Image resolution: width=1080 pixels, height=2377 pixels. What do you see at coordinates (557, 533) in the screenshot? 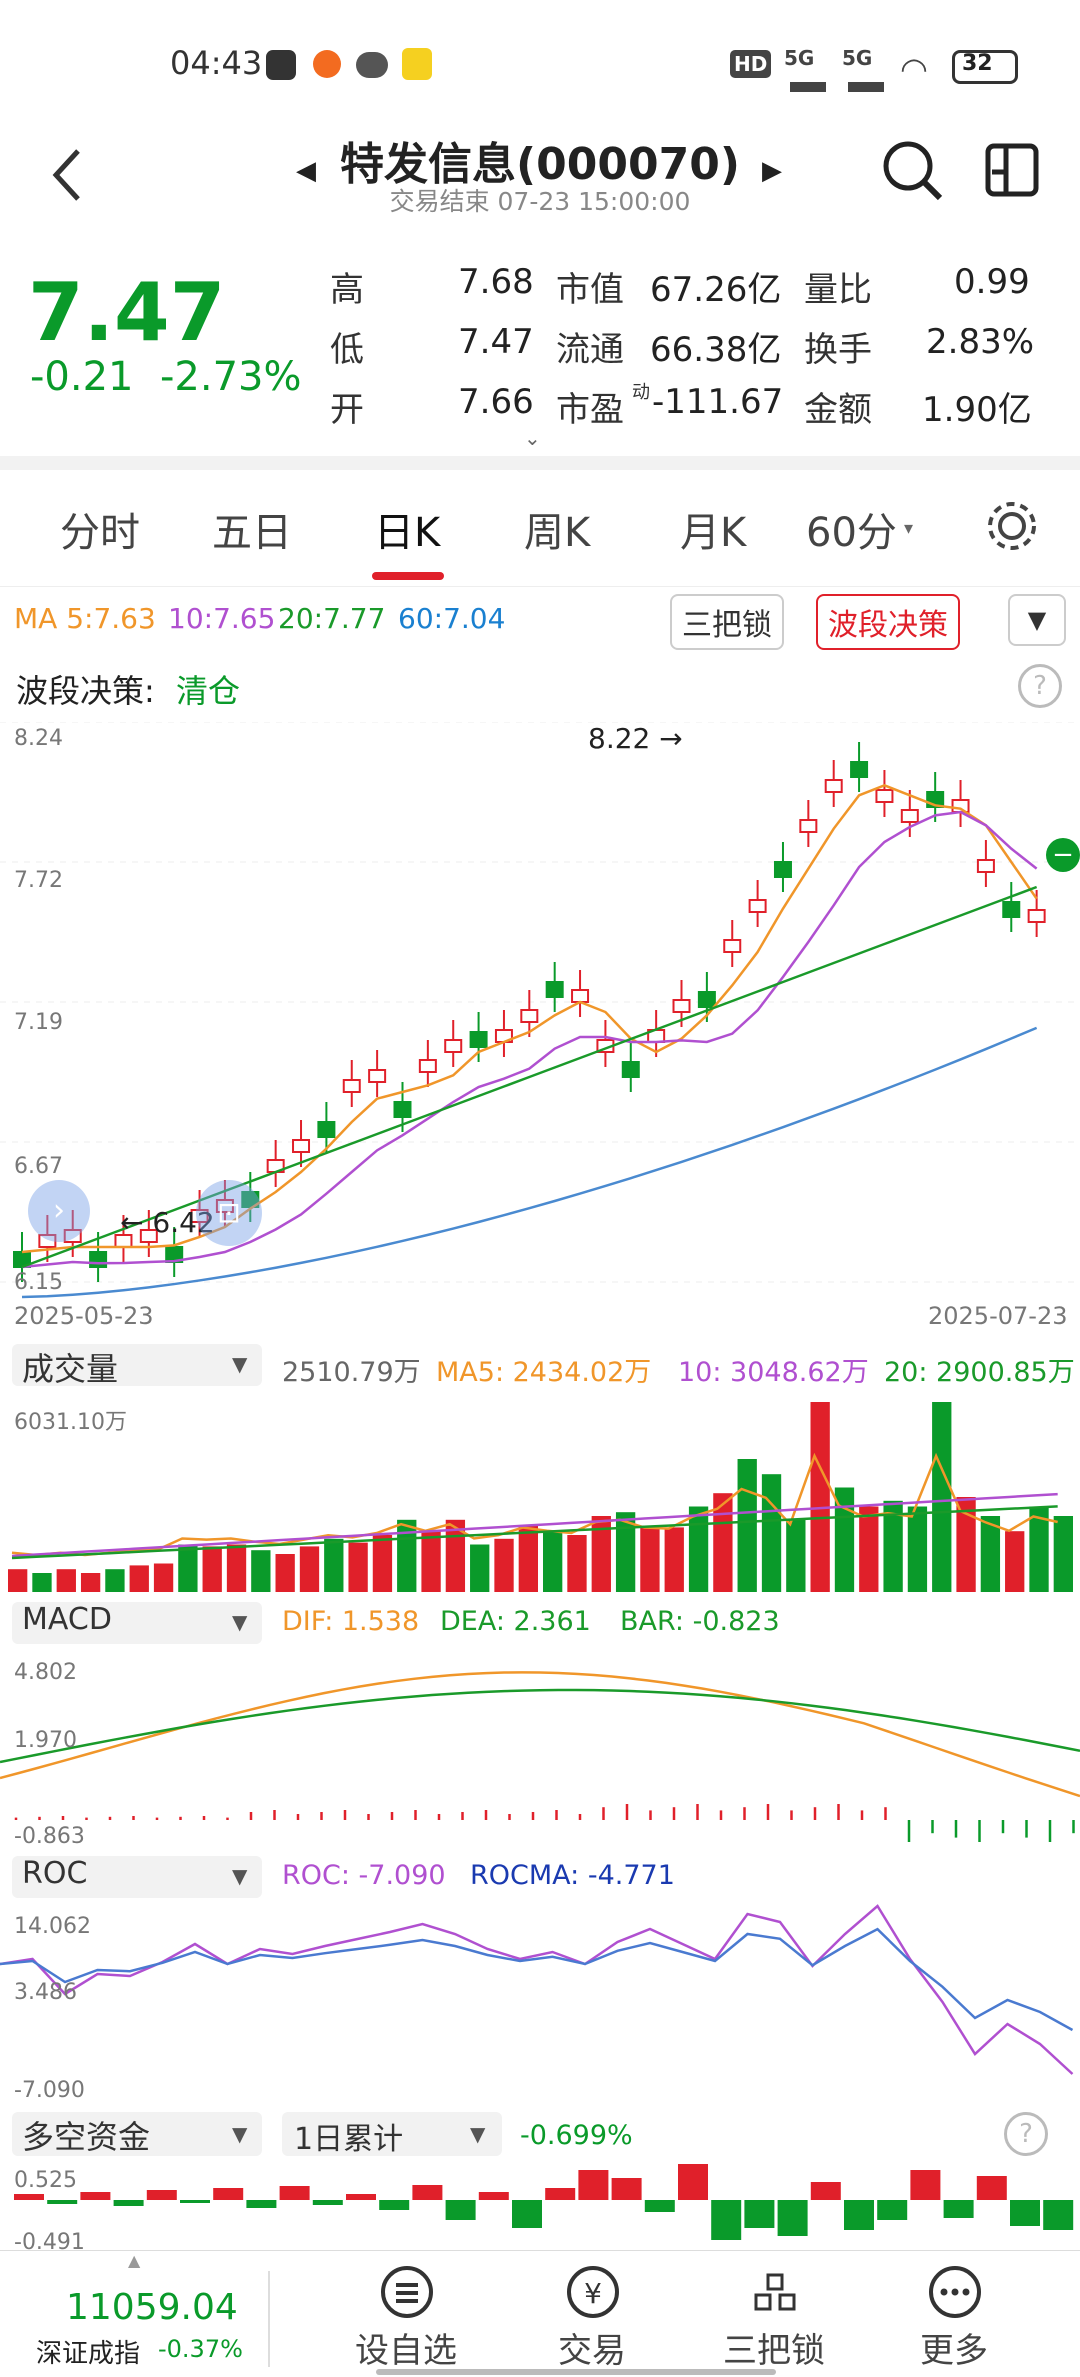
I see `tab-weekly-k: 周K` at bounding box center [557, 533].